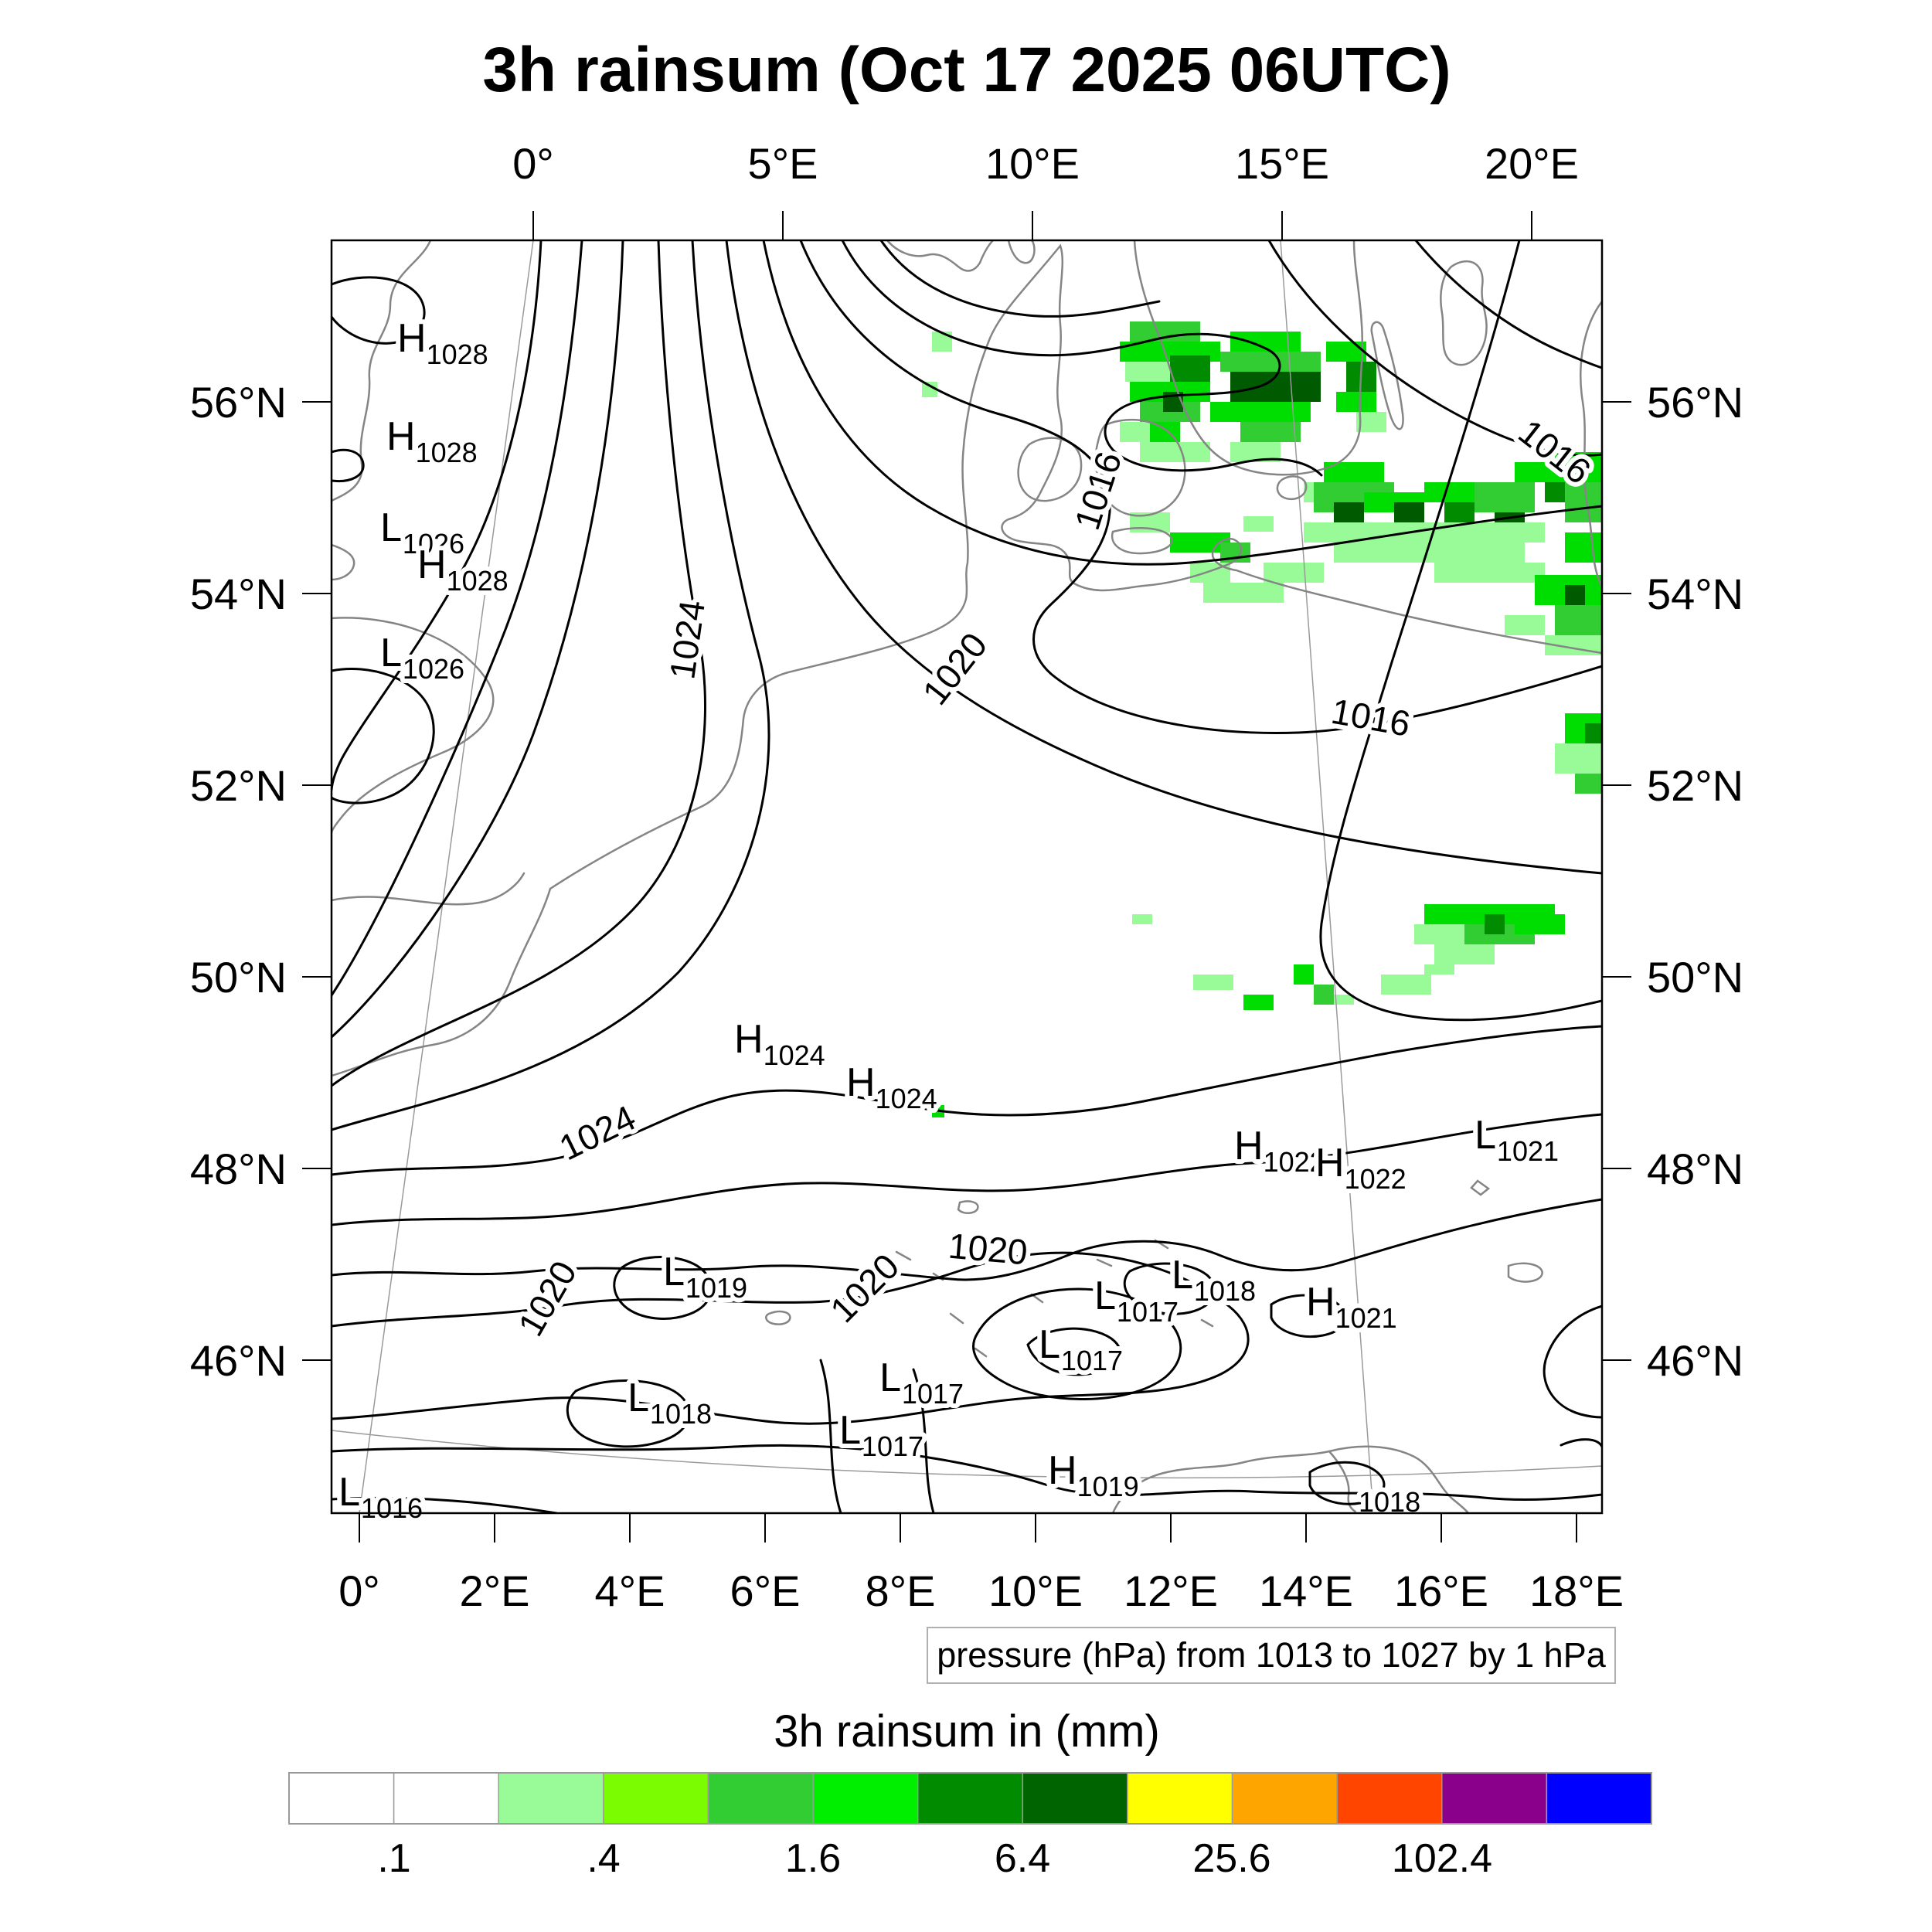 This screenshot has height=1932, width=1932. Describe the element at coordinates (813, 1858) in the screenshot. I see `colorbar-tick-label: 1.6` at that location.